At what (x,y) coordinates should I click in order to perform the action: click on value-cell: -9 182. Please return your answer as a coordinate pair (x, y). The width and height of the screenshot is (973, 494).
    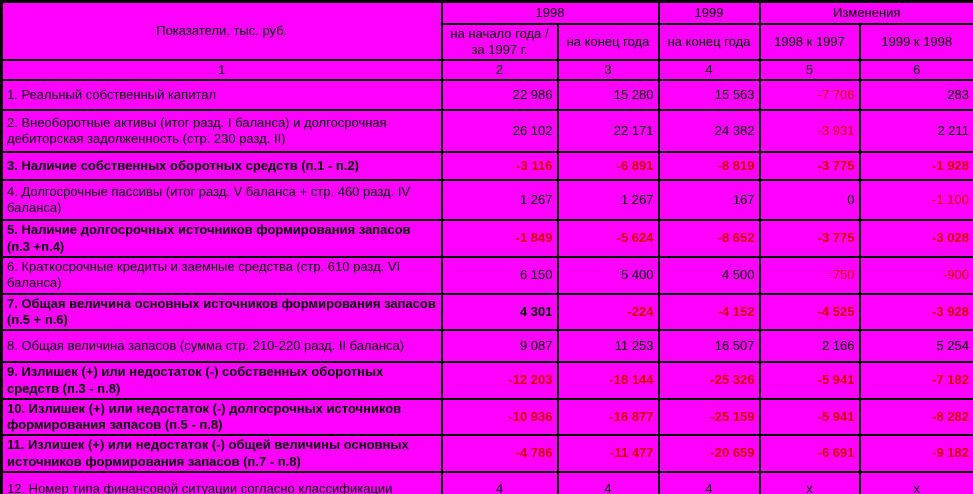
    Looking at the image, I should click on (915, 453).